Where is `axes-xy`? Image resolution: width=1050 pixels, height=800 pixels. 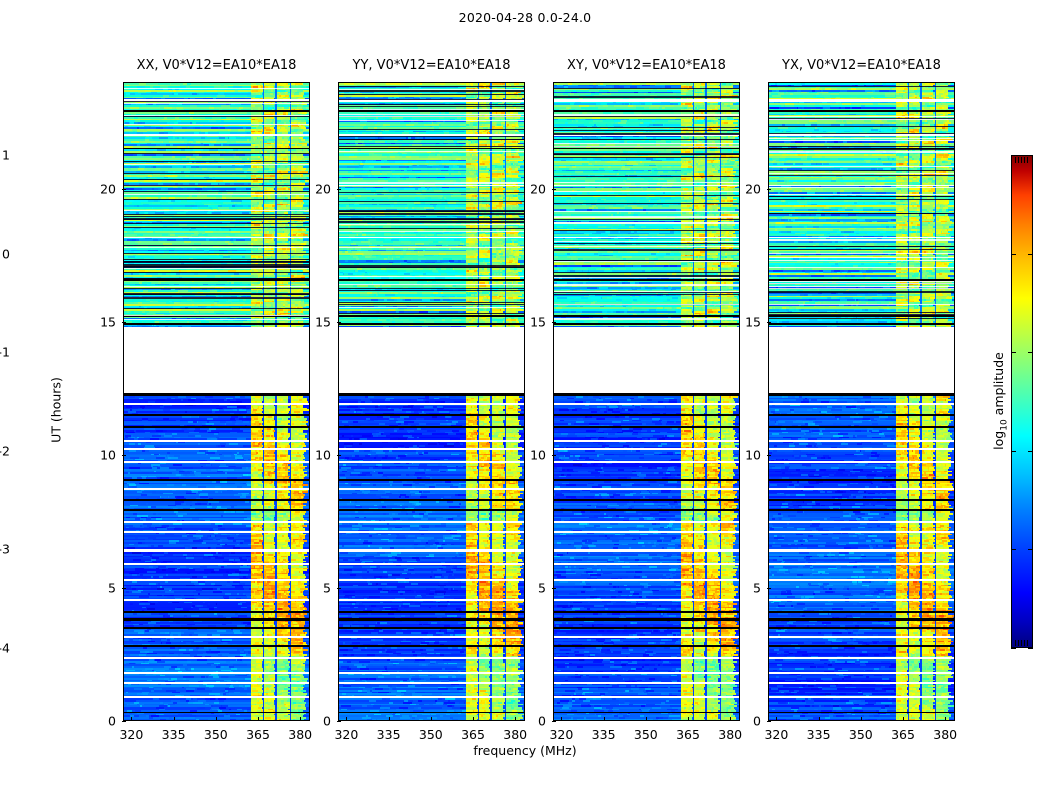
axes-xy is located at coordinates (646, 401).